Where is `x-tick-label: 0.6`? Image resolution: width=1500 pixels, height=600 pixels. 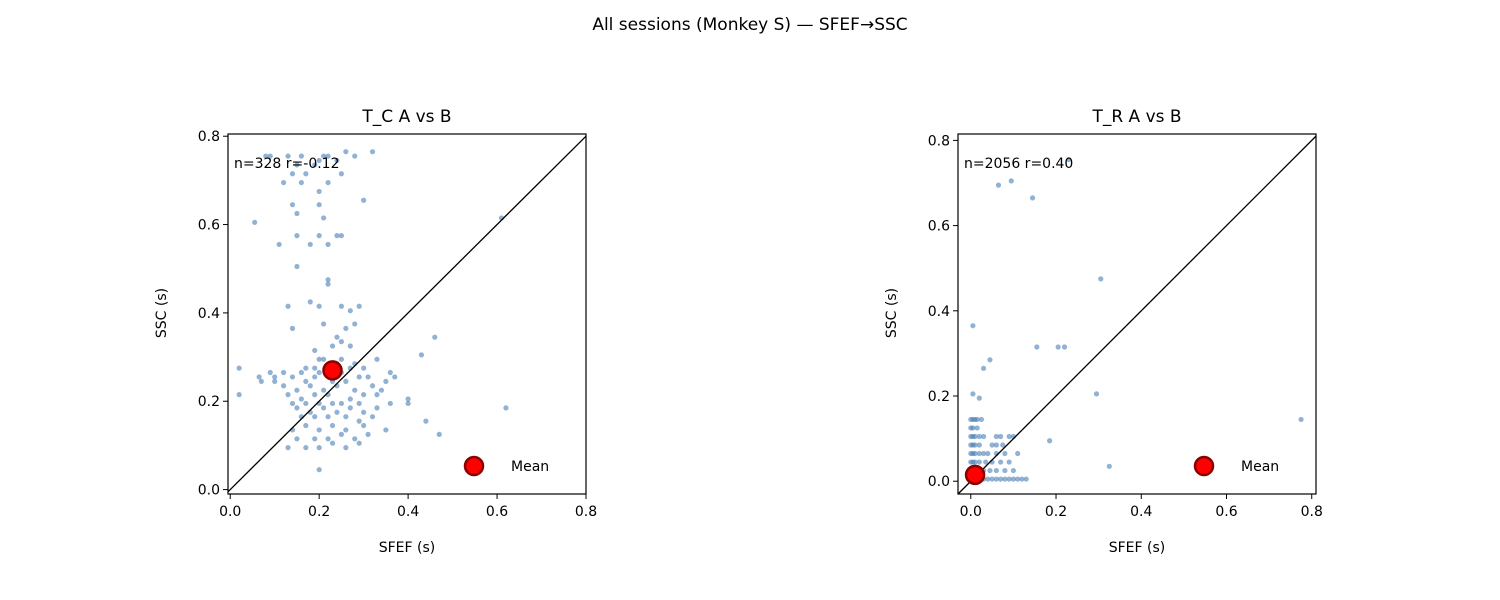
x-tick-label: 0.6 is located at coordinates (1226, 512).